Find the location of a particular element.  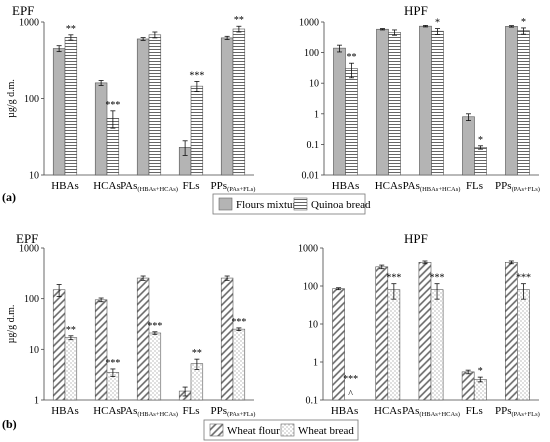

marker-label: ^ is located at coordinates (350, 394).